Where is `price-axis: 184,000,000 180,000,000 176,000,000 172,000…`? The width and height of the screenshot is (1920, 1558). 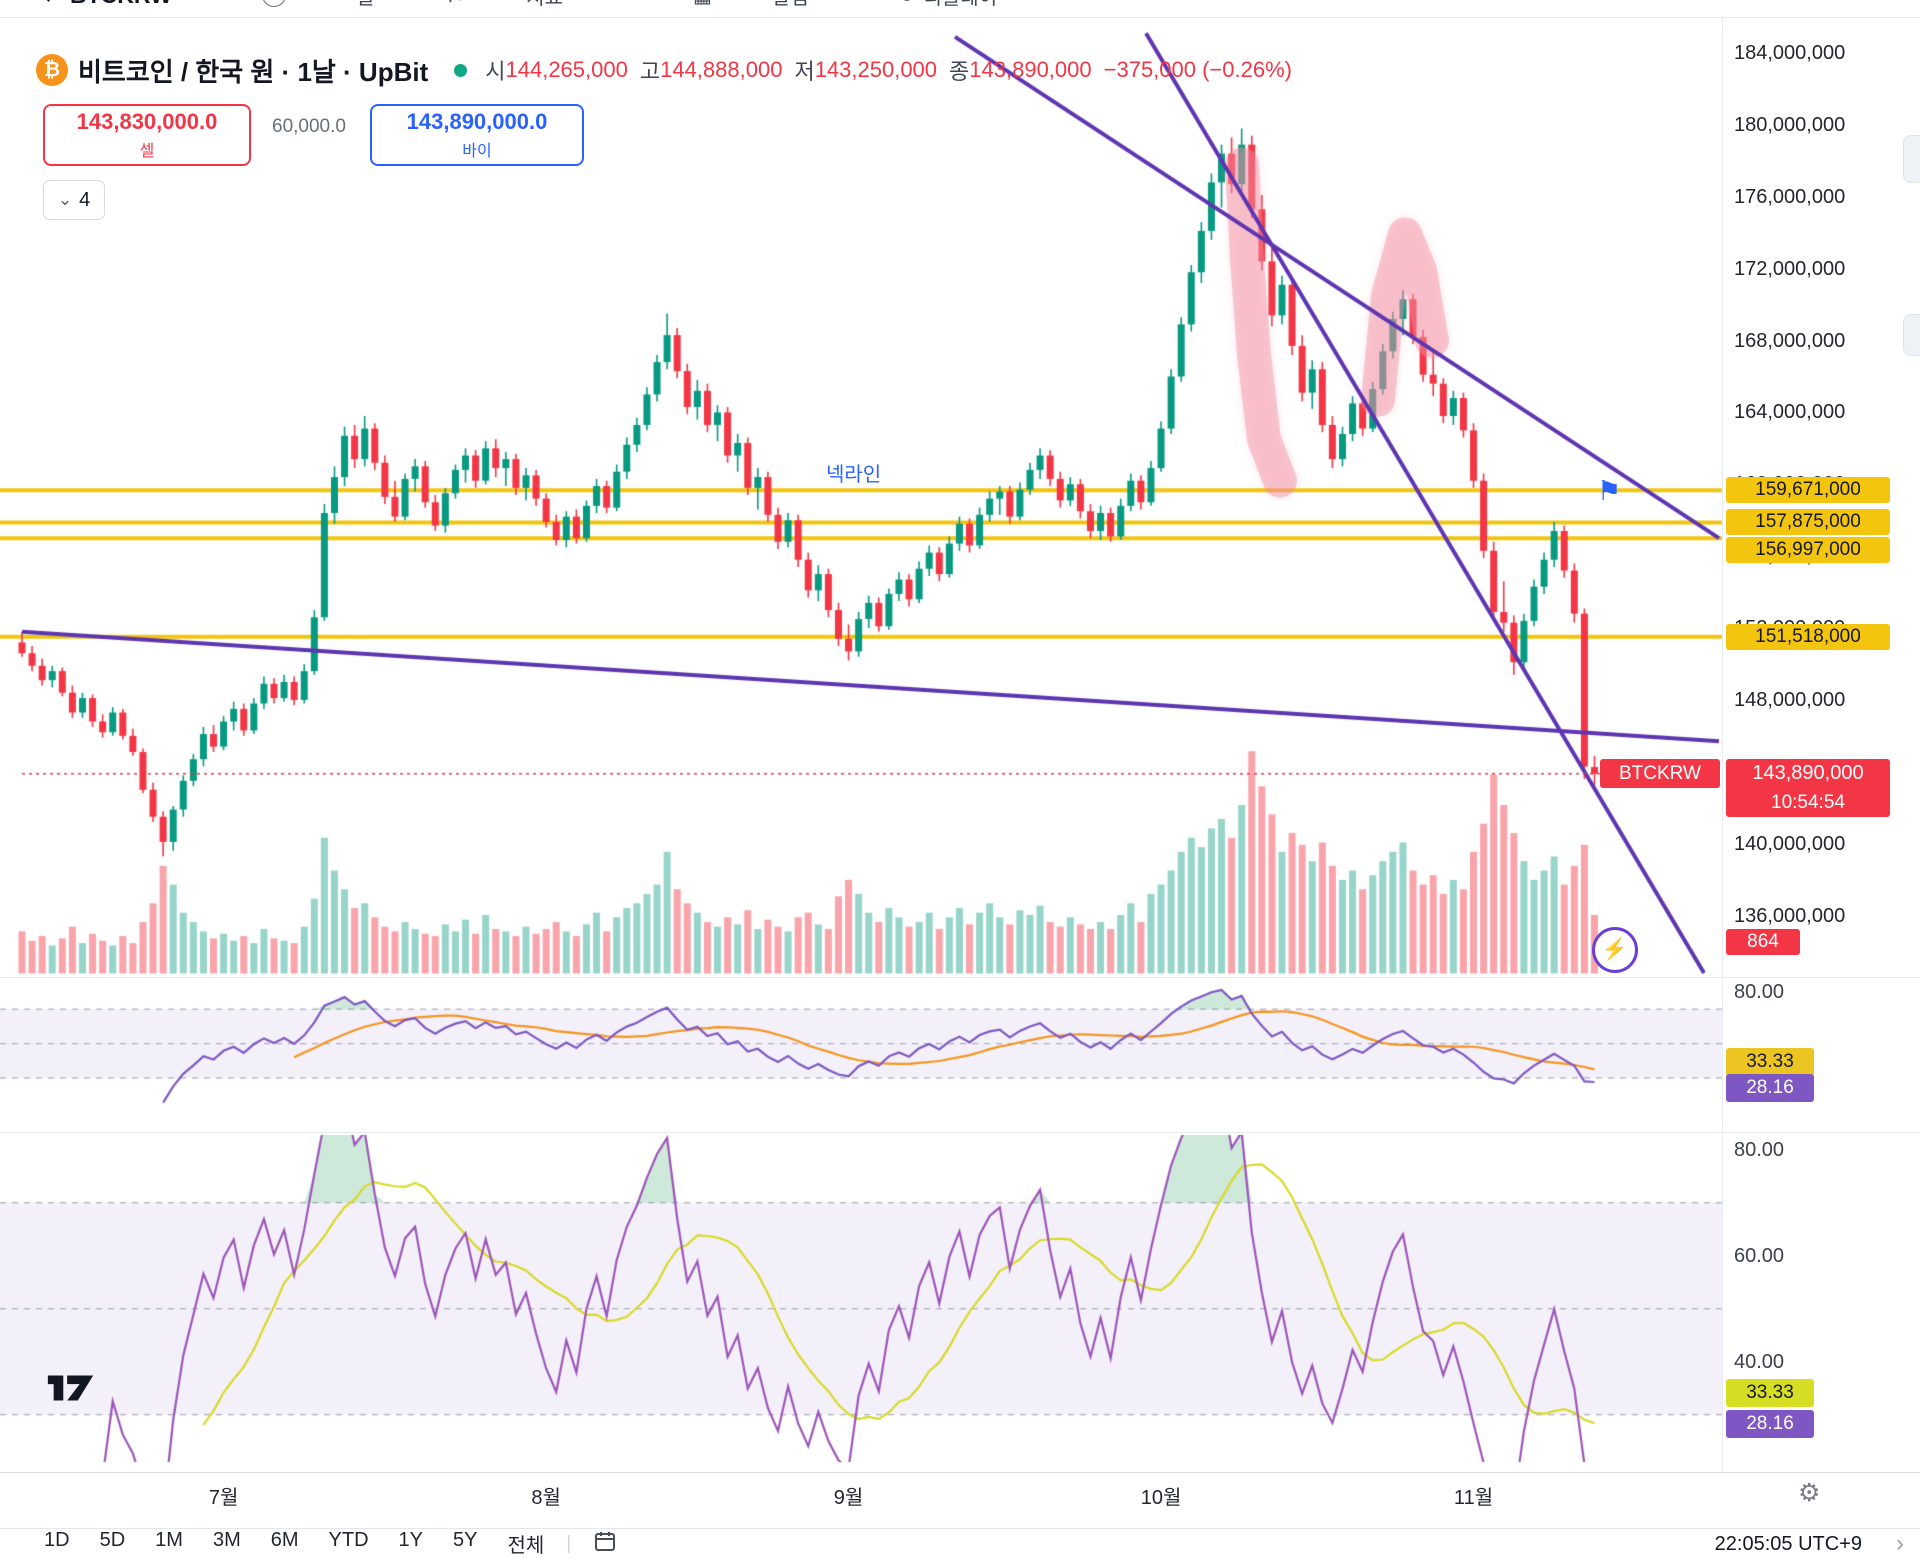
price-axis: 184,000,000 180,000,000 176,000,000 172,000… is located at coordinates (1821, 736).